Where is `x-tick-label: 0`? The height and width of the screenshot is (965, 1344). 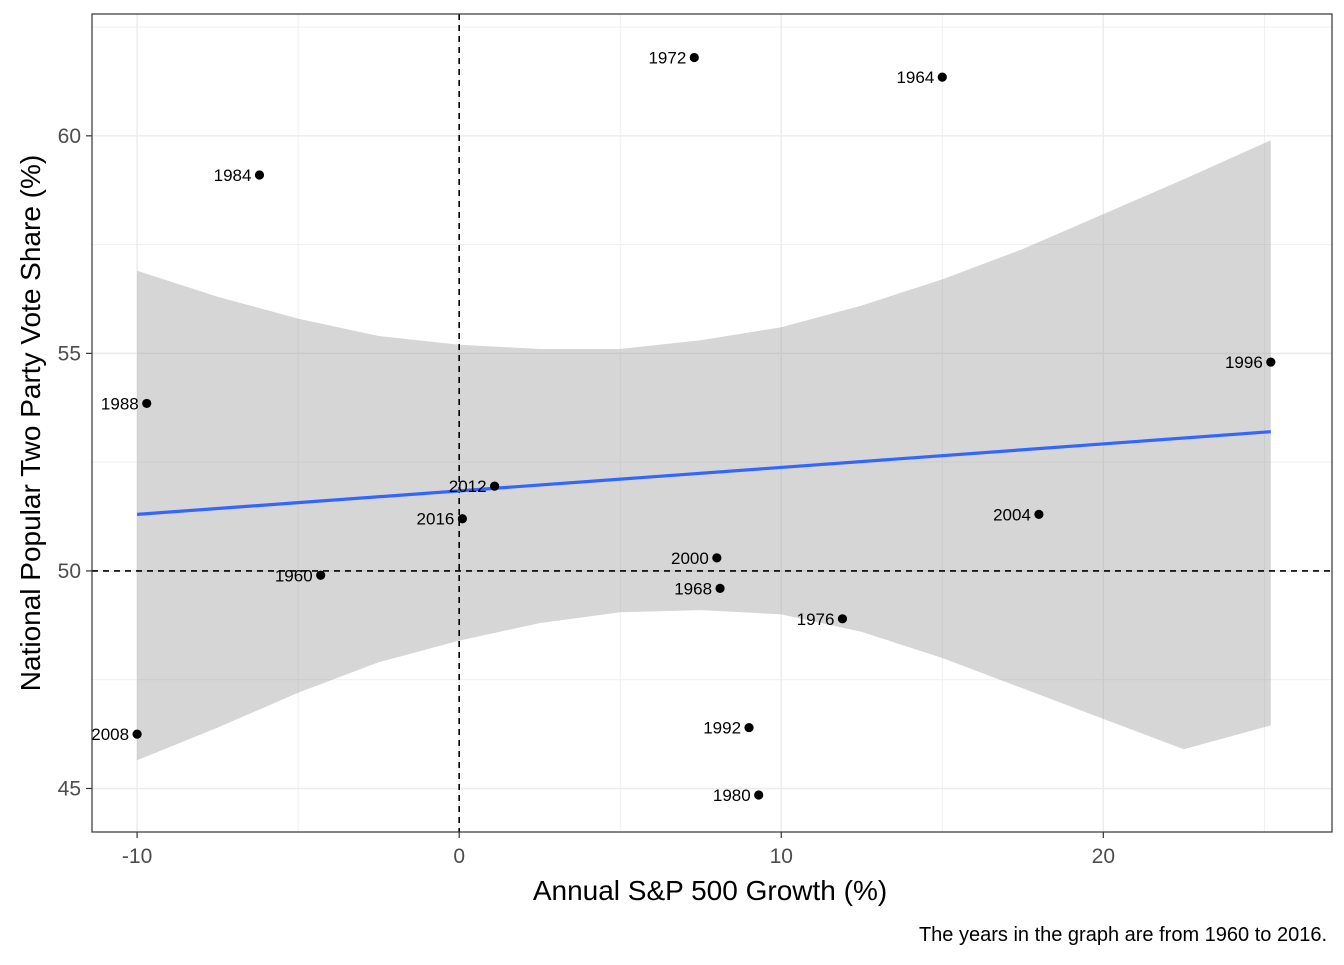
x-tick-label: 0 is located at coordinates (459, 856).